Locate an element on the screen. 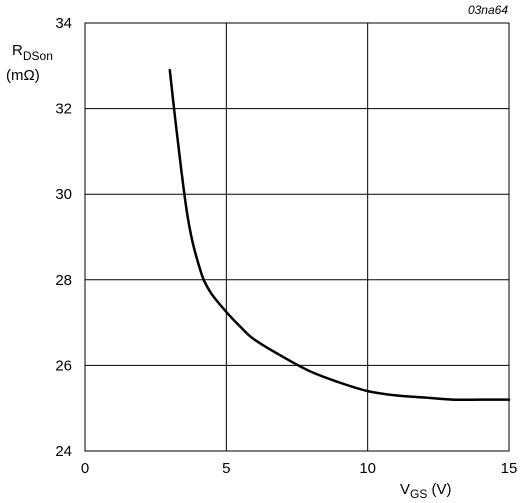  x-axis-label: VGS (V) is located at coordinates (426, 491).